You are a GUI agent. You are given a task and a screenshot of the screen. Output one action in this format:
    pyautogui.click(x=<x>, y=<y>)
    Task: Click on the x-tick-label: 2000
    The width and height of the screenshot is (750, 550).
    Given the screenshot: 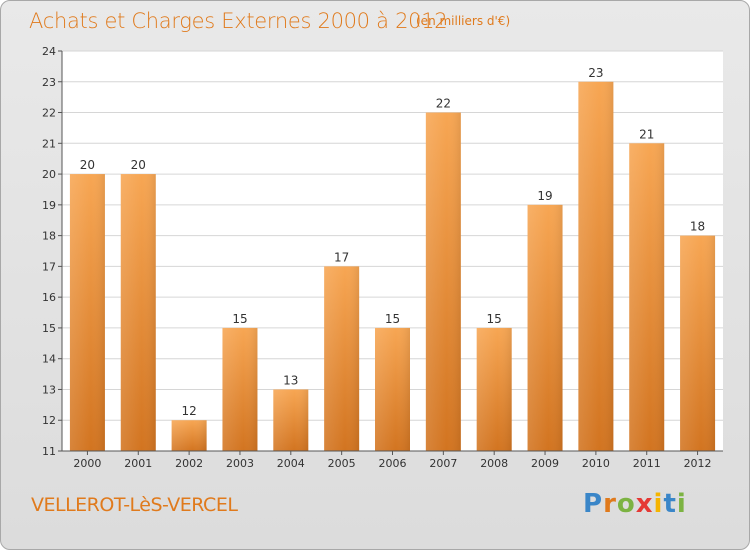 What is the action you would take?
    pyautogui.click(x=87, y=463)
    